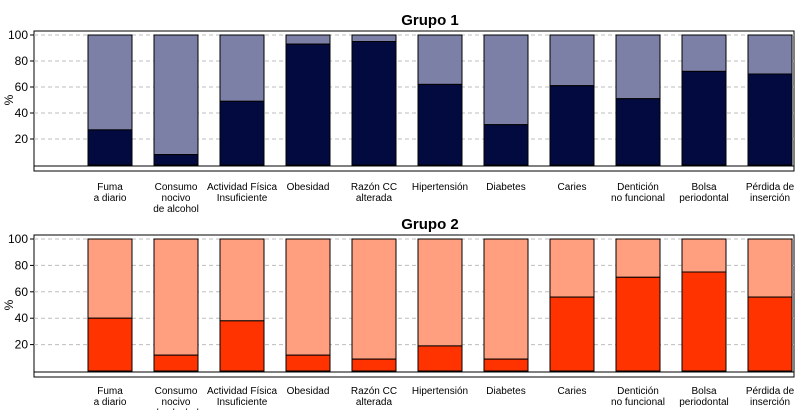  What do you see at coordinates (430, 20) in the screenshot?
I see `chart-title: Grupo 1` at bounding box center [430, 20].